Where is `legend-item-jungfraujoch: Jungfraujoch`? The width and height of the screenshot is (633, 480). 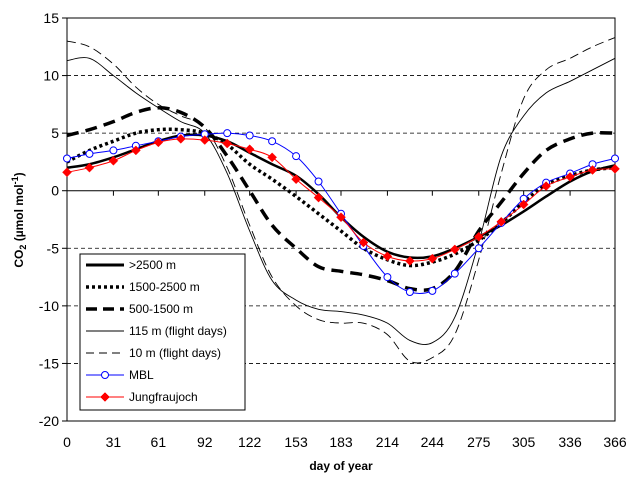 legend-item-jungfraujoch: Jungfraujoch is located at coordinates (142, 397).